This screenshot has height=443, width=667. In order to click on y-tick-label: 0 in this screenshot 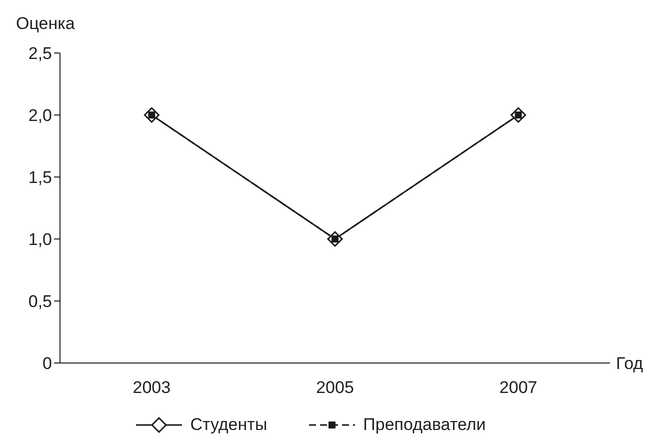, I will do `click(47, 364)`.